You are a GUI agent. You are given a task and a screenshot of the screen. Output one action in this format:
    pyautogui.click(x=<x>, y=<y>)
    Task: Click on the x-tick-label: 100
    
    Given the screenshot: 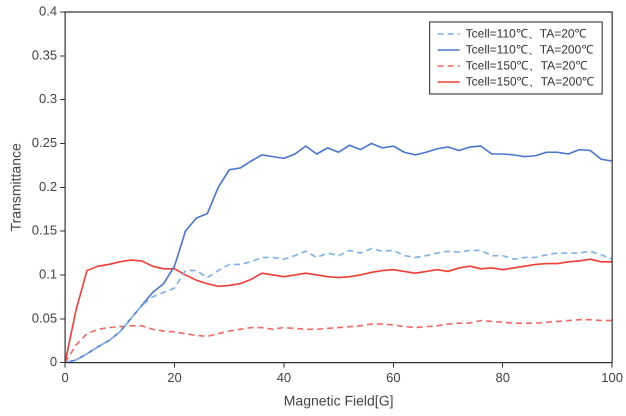 What is the action you would take?
    pyautogui.click(x=612, y=377)
    